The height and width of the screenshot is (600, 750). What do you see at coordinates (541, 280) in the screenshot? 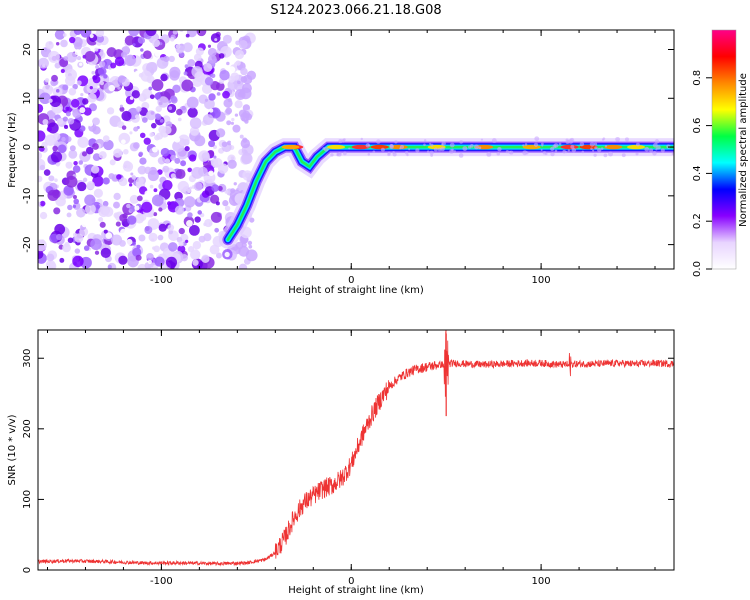
I see `x-tick-label: 100` at bounding box center [541, 280].